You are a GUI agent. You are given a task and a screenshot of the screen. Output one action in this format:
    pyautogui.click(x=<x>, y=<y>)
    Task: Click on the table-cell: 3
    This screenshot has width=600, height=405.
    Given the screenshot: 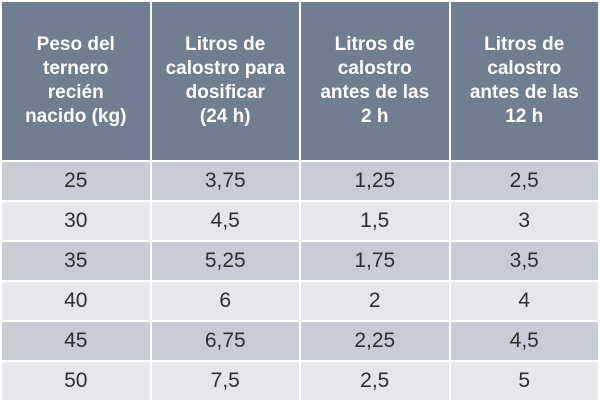 What is the action you would take?
    pyautogui.click(x=524, y=221)
    